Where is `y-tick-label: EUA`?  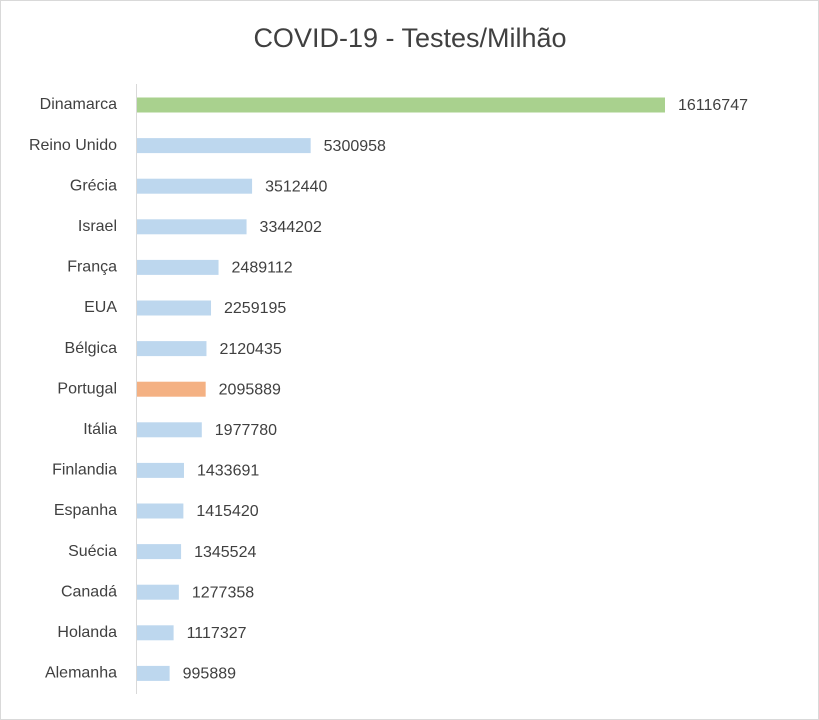 y-tick-label: EUA is located at coordinates (100, 307).